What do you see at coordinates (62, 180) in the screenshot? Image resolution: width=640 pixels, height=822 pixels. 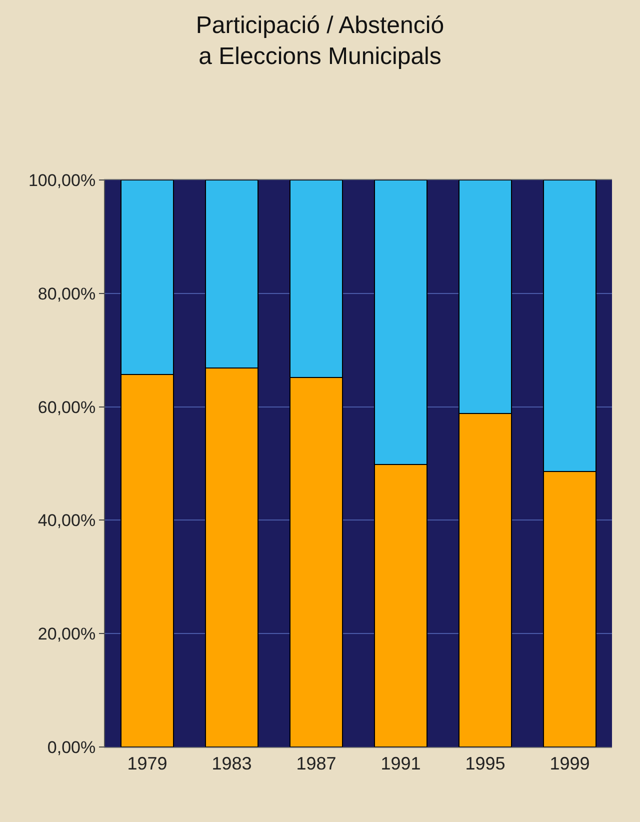 I see `y-tick-label: 100,00%` at bounding box center [62, 180].